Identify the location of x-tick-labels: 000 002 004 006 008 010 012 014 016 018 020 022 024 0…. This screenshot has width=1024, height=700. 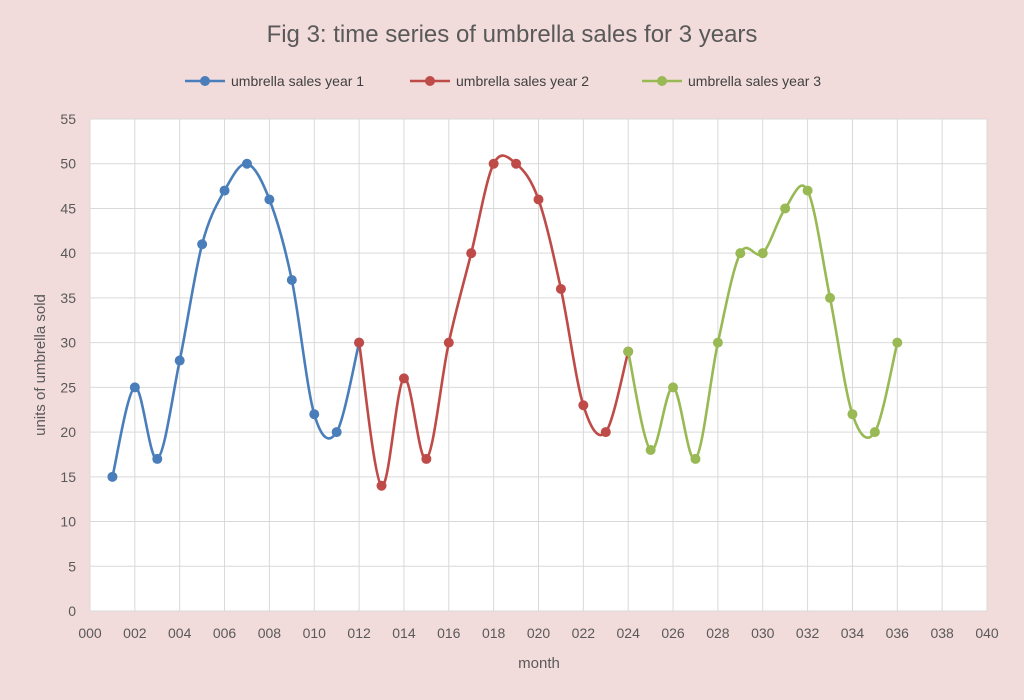
(538, 633).